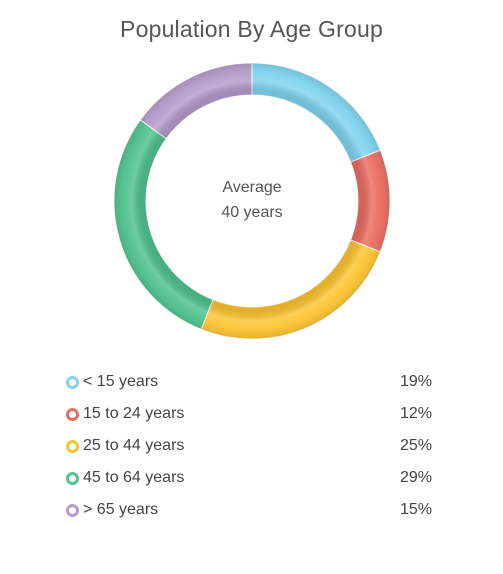 This screenshot has width=503, height=574. Describe the element at coordinates (249, 482) in the screenshot. I see `legend-item-45-to-64-years: 45 to 64 years 29%` at that location.